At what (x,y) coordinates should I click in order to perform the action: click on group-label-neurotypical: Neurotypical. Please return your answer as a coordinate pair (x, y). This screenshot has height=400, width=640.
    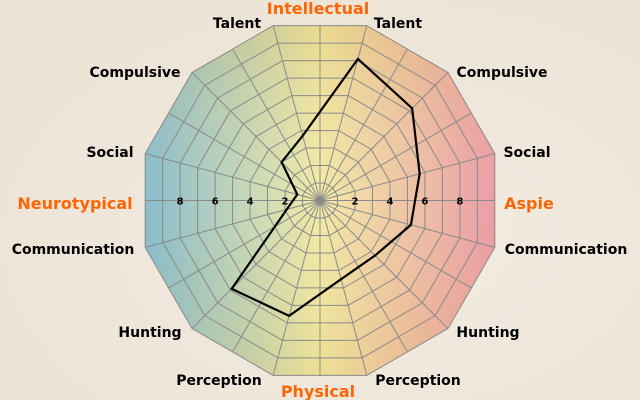
    Looking at the image, I should click on (74, 203).